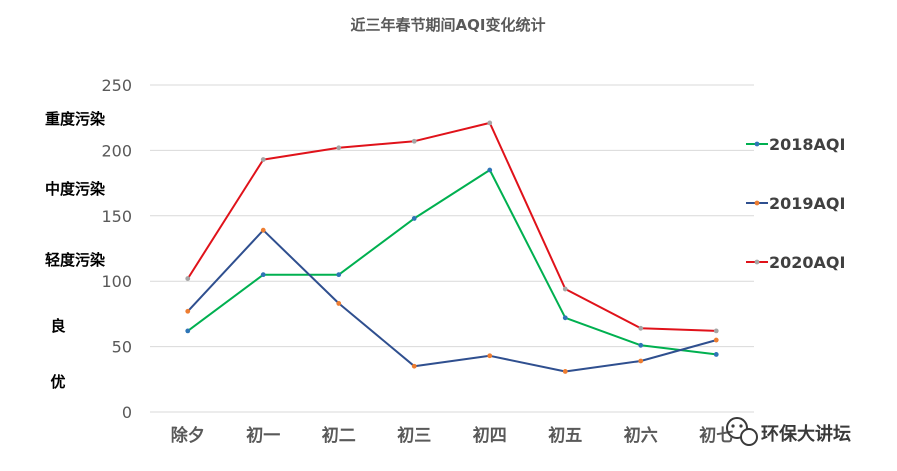 Image resolution: width=897 pixels, height=471 pixels. What do you see at coordinates (490, 435) in the screenshot?
I see `x-tick-label: 初四` at bounding box center [490, 435].